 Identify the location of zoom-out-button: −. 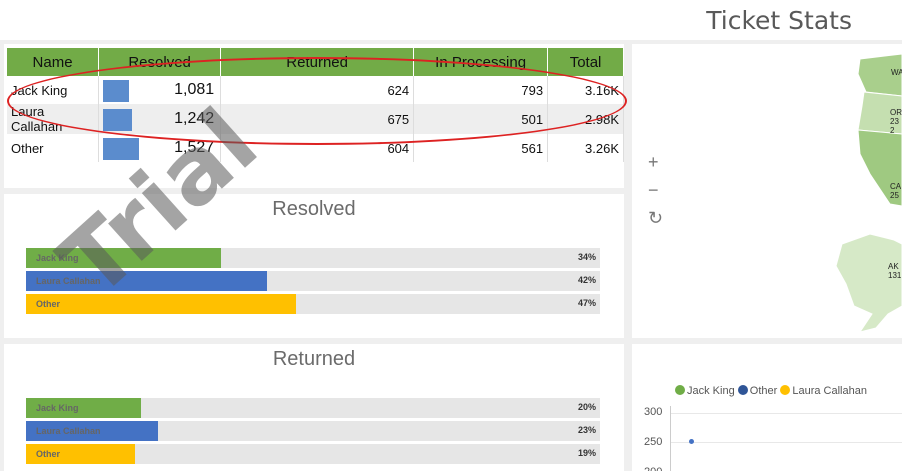
(653, 190).